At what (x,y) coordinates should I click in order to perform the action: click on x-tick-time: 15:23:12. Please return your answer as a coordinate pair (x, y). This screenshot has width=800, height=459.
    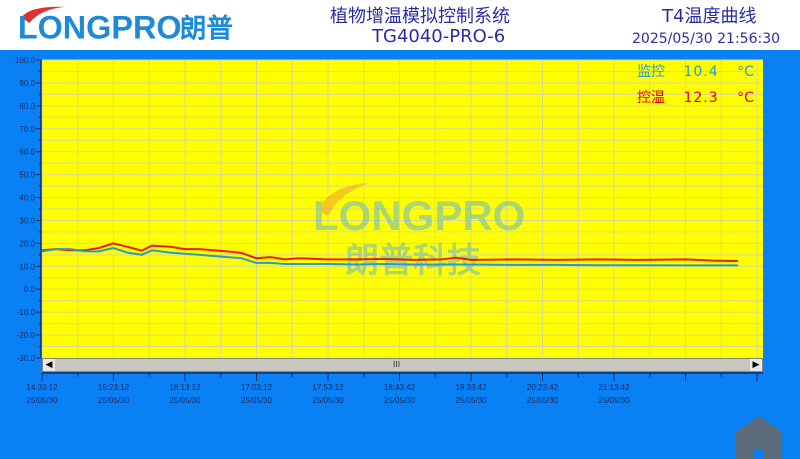
    Looking at the image, I should click on (114, 387).